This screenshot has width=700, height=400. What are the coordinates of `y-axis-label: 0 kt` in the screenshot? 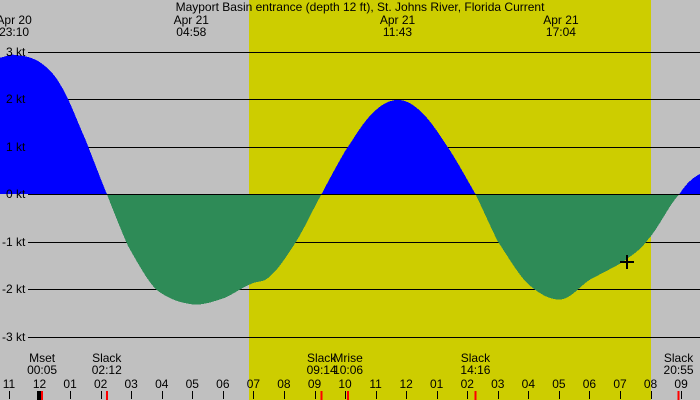 It's located at (16, 194).